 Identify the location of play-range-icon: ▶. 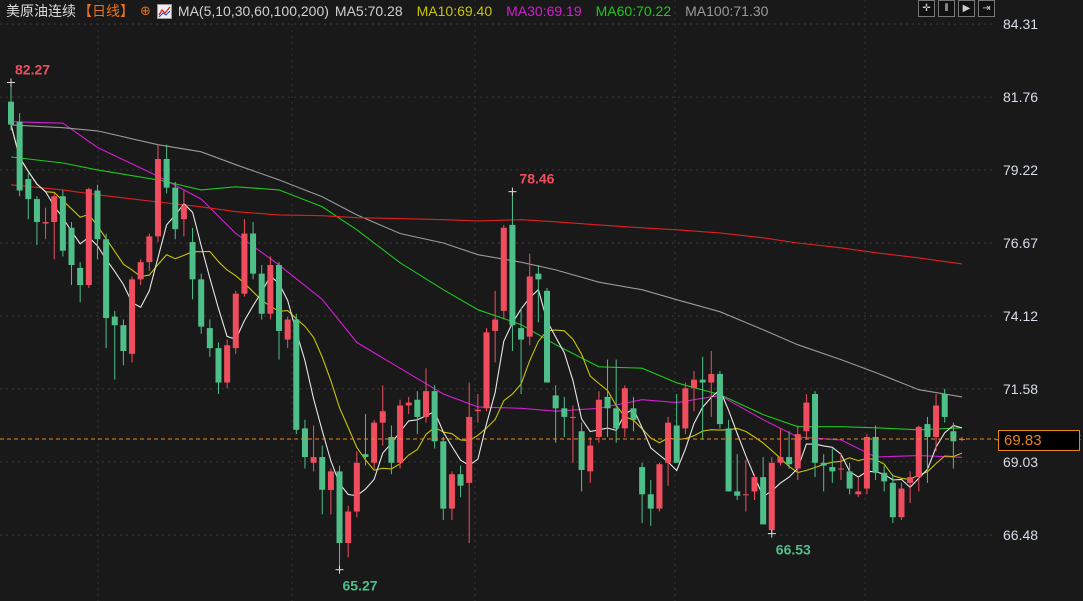
(966, 8).